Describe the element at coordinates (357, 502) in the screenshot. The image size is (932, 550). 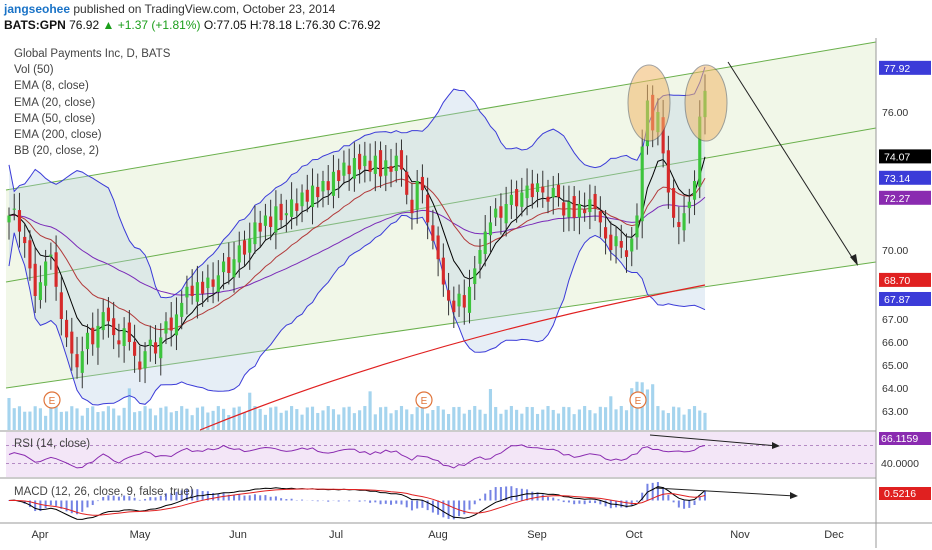
I see `macd-signal-line` at that location.